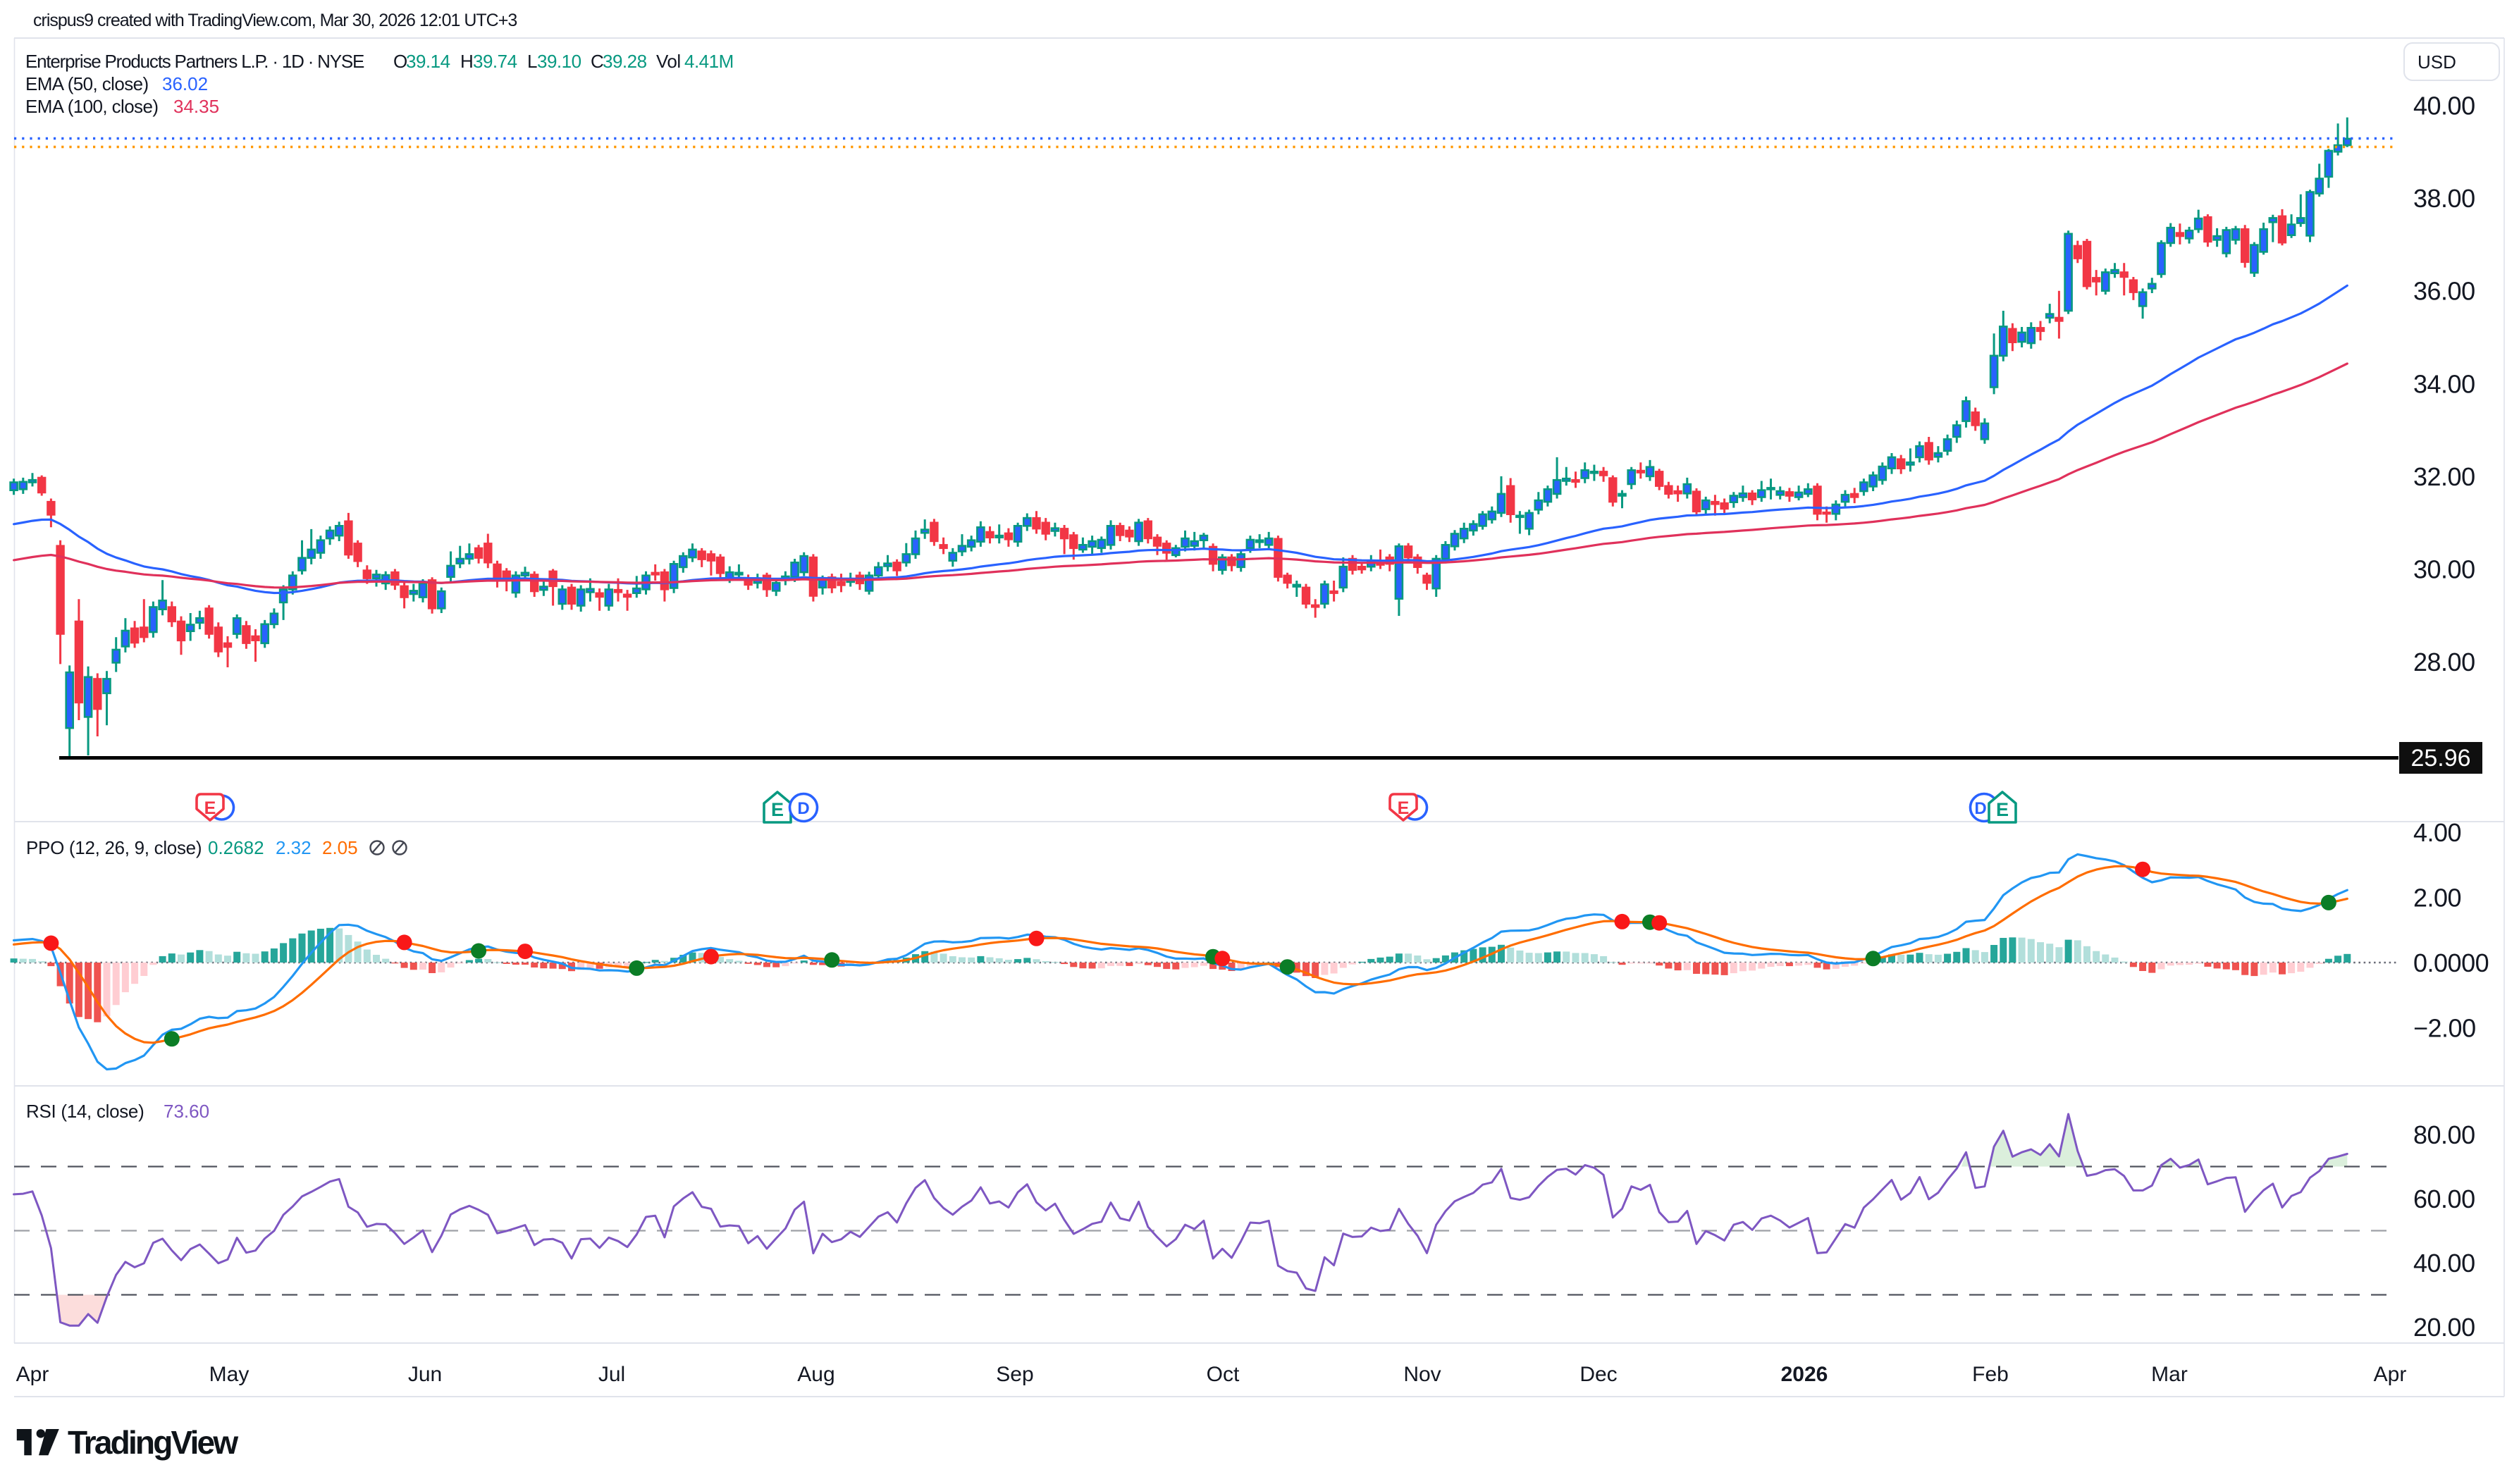  Describe the element at coordinates (495, 61) in the screenshot. I see `svg-text: 39.74` at that location.